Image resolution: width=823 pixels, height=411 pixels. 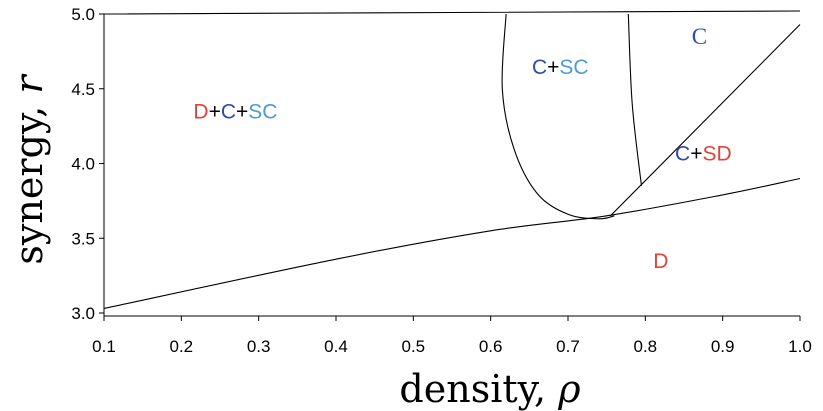 What do you see at coordinates (569, 389) in the screenshot?
I see `x-axis-title-symbol: ρ` at bounding box center [569, 389].